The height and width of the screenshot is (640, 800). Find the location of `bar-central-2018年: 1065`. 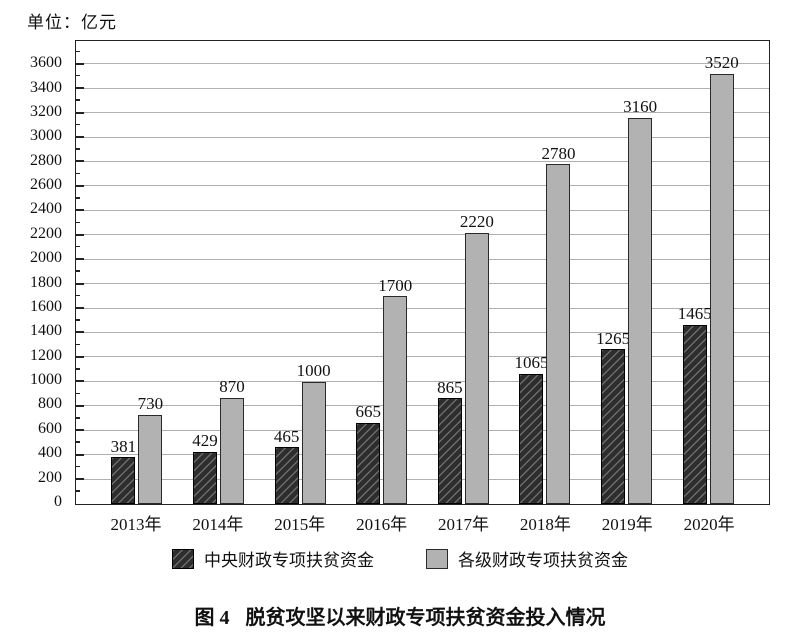

bar-central-2018年: 1065 is located at coordinates (531, 429).